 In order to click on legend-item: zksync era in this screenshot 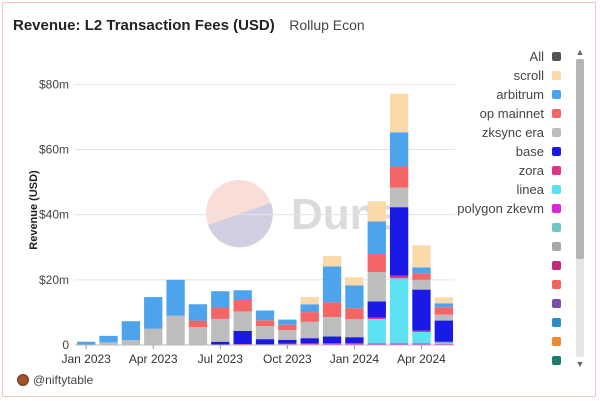, I will do `click(521, 132)`.